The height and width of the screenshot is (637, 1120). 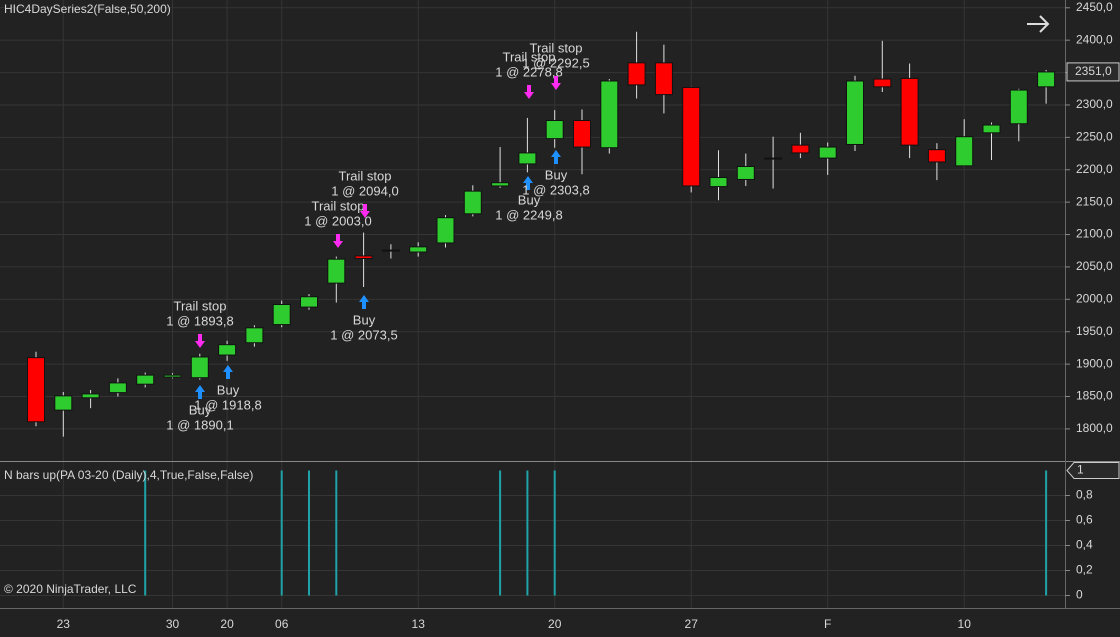 I want to click on x-tick-label: F, so click(x=827, y=624).